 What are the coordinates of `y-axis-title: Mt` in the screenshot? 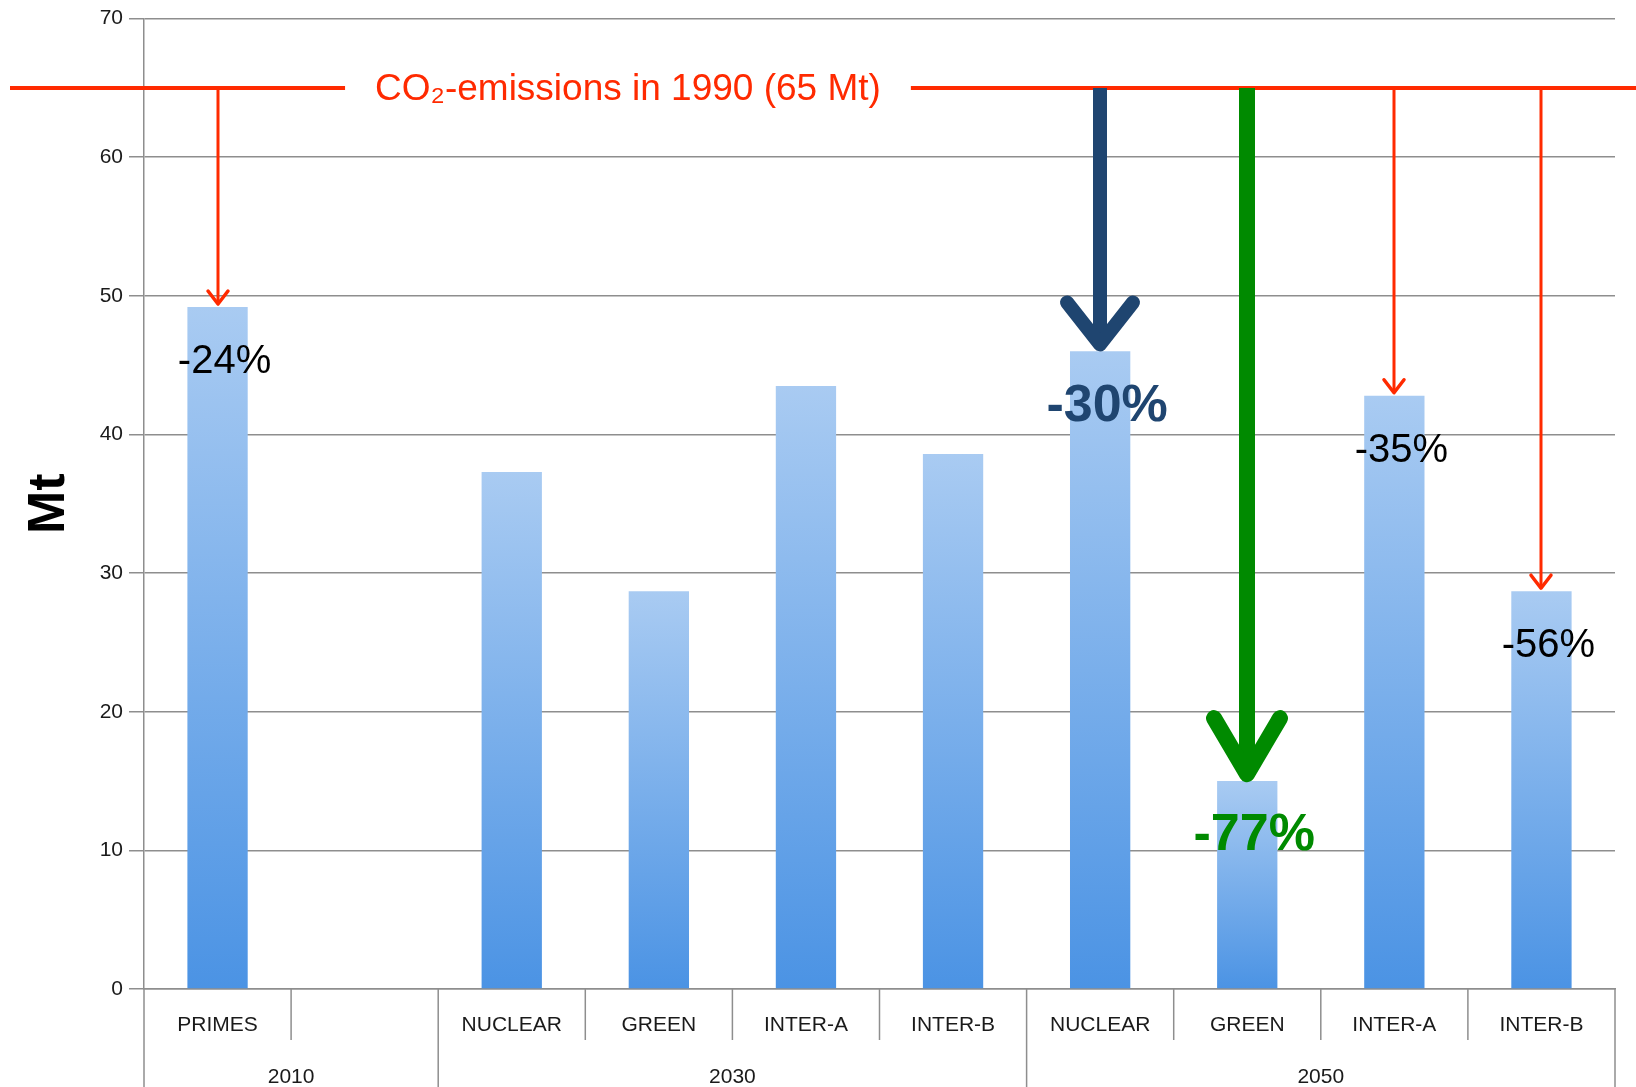 It's located at (45, 504).